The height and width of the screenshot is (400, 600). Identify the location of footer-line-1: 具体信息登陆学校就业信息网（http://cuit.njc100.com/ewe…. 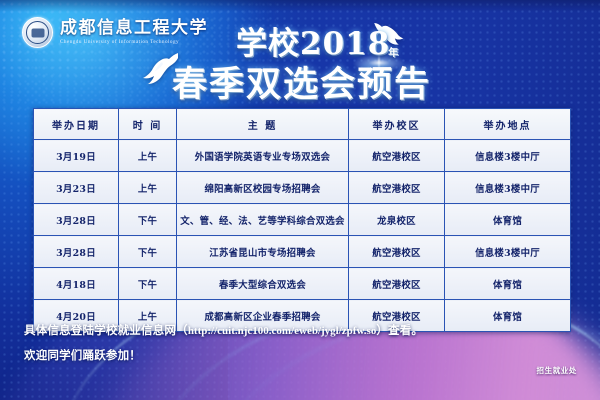
(223, 330).